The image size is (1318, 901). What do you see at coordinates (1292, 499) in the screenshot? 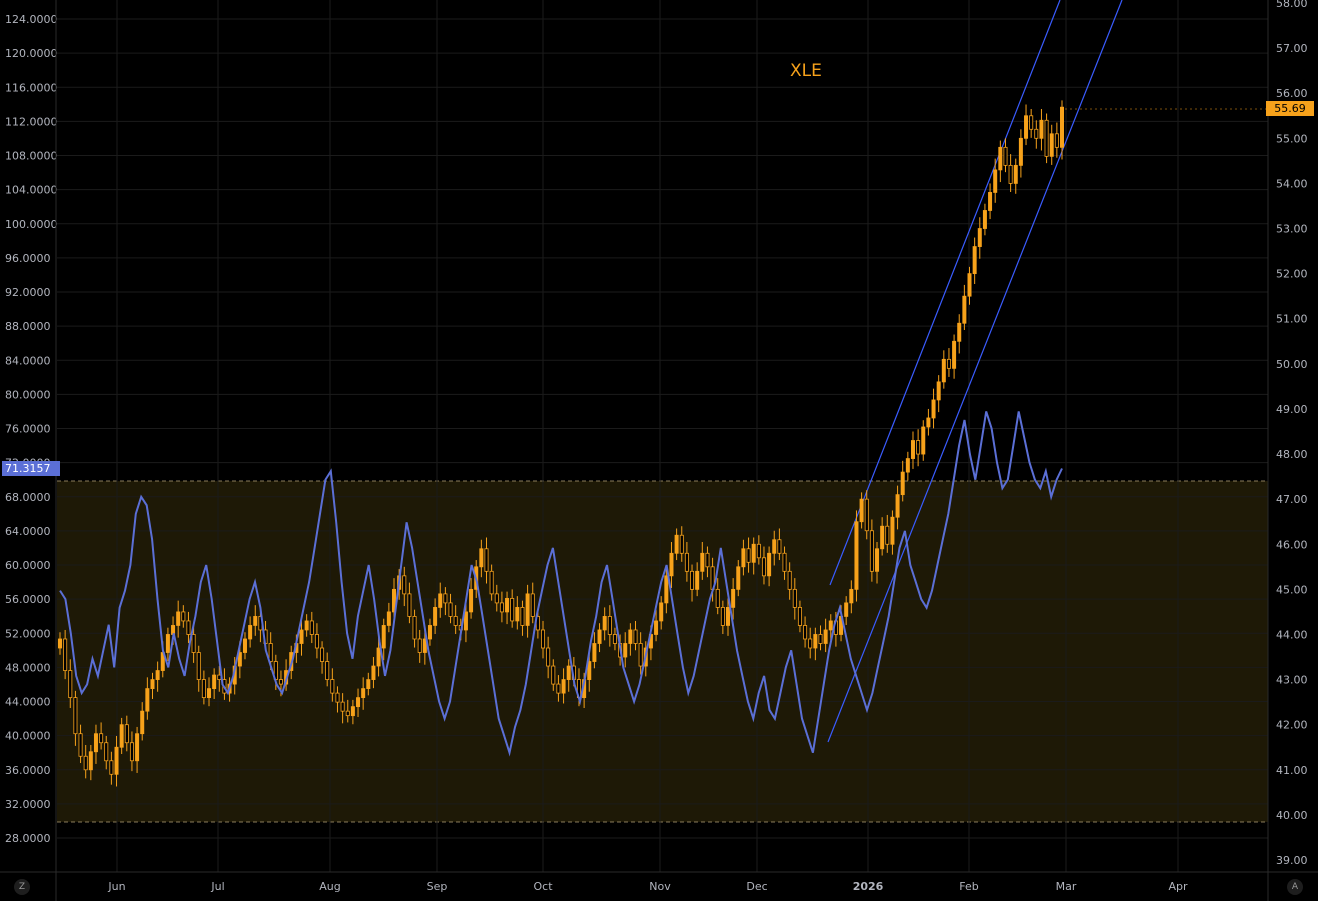
I see `right-tick-label: 47.00` at bounding box center [1292, 499].